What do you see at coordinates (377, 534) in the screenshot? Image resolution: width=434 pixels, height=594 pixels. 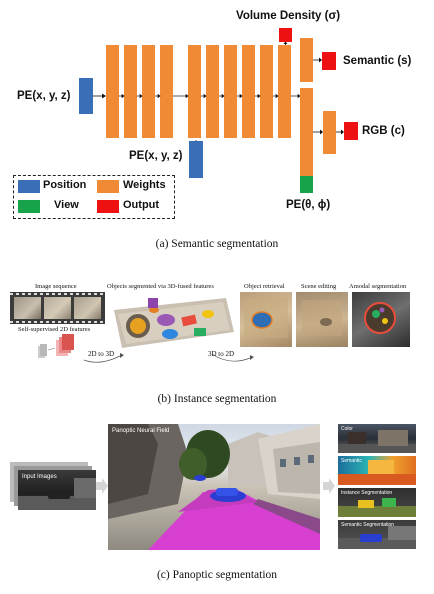 I see `semantic-seg-output-image` at bounding box center [377, 534].